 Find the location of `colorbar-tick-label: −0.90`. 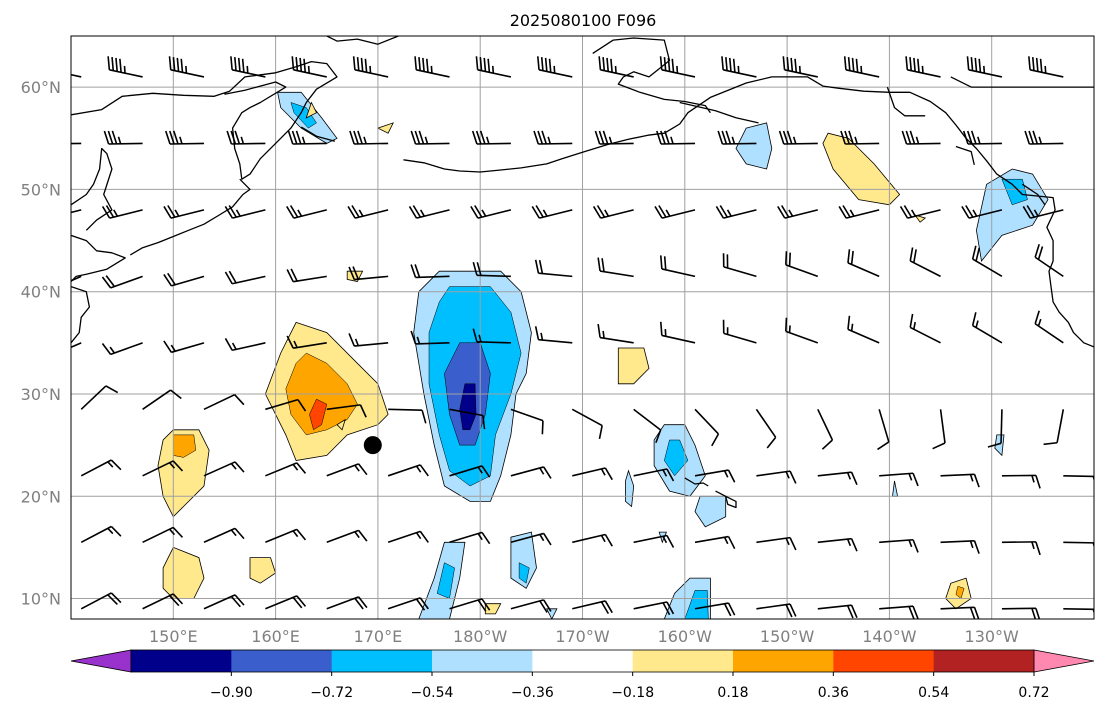

colorbar-tick-label: −0.90 is located at coordinates (231, 693).